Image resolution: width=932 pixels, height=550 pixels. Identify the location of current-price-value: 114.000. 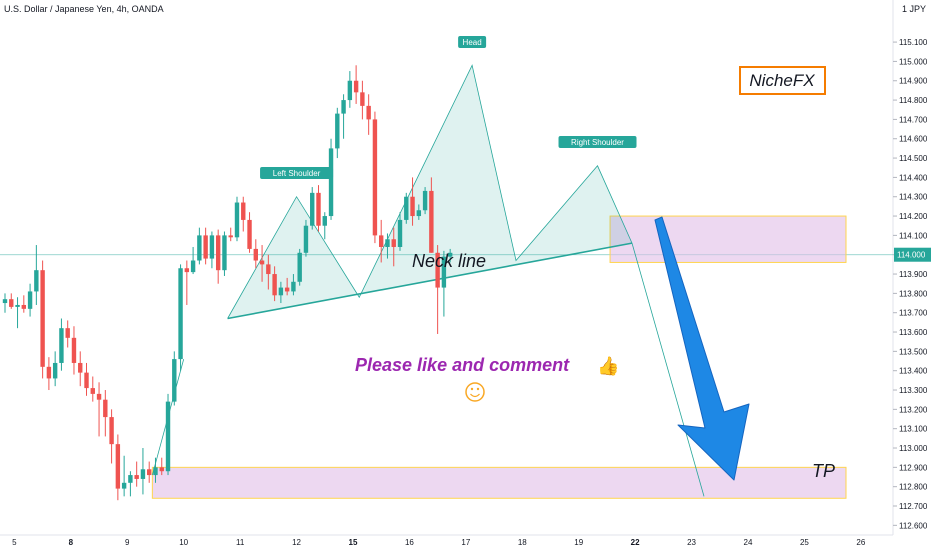
(911, 255).